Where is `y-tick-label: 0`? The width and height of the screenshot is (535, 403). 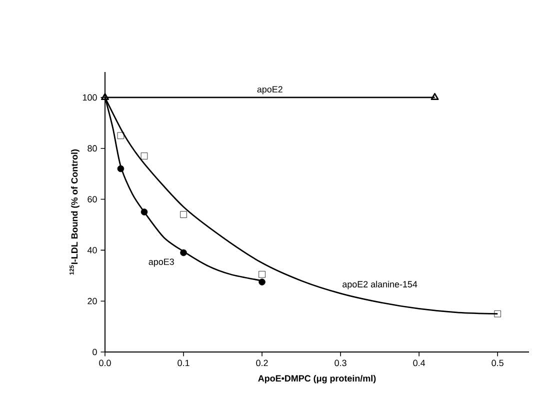 y-tick-label: 0 is located at coordinates (94, 352).